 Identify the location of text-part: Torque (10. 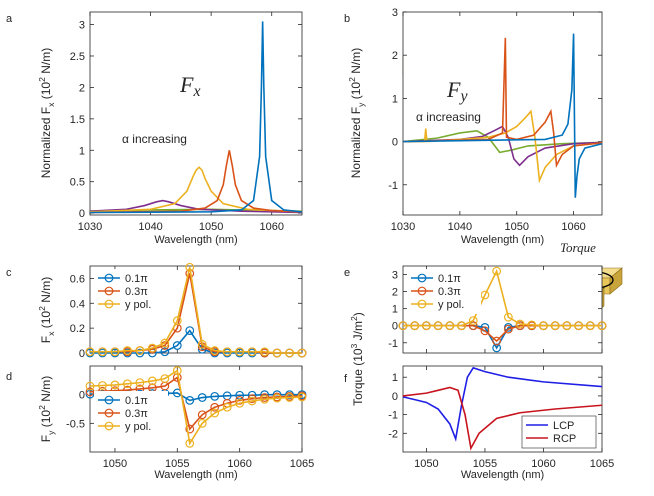
(358, 377).